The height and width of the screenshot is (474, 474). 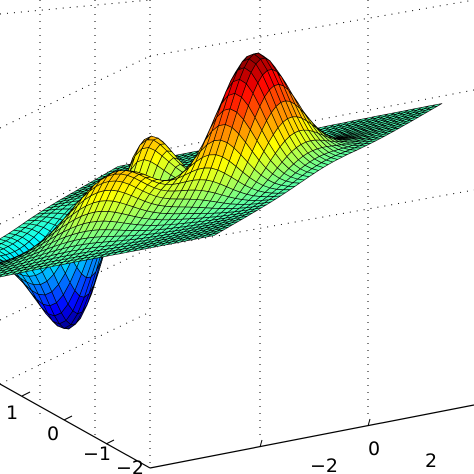 What do you see at coordinates (12, 413) in the screenshot?
I see `x-tick-label: 1` at bounding box center [12, 413].